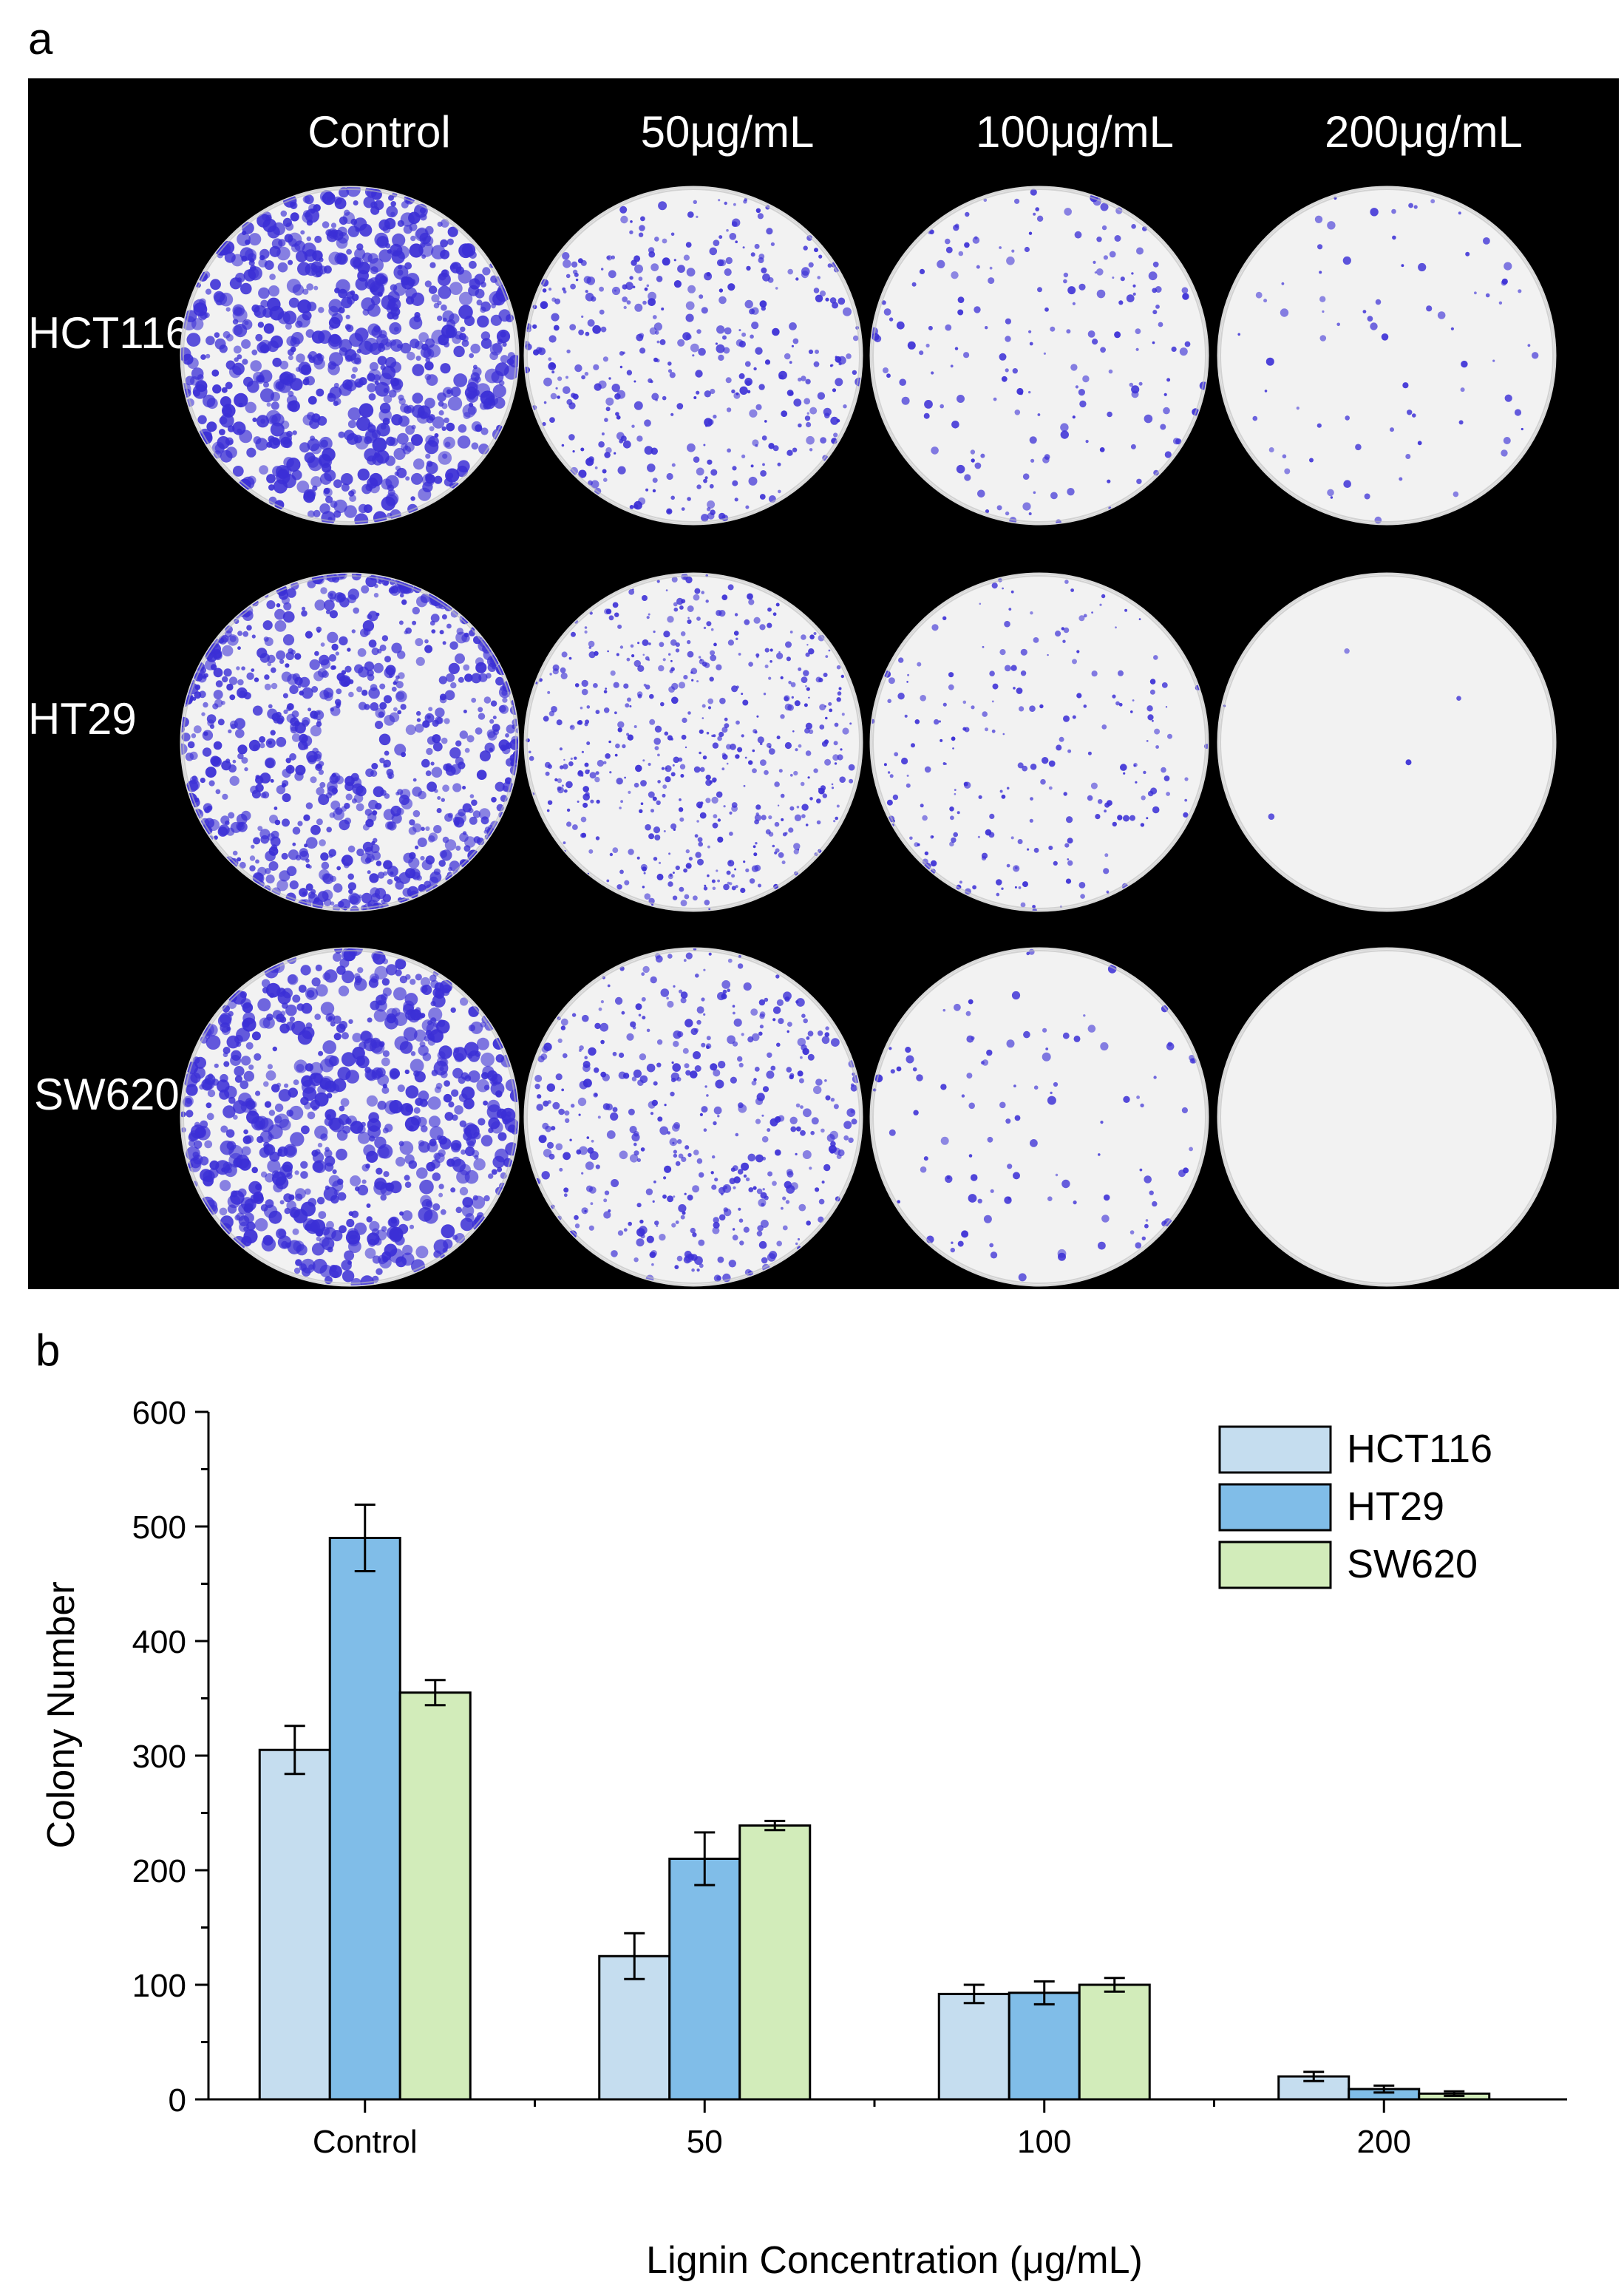 This screenshot has width=1624, height=2296. Describe the element at coordinates (1384, 2142) in the screenshot. I see `x-tick-label: 200` at that location.